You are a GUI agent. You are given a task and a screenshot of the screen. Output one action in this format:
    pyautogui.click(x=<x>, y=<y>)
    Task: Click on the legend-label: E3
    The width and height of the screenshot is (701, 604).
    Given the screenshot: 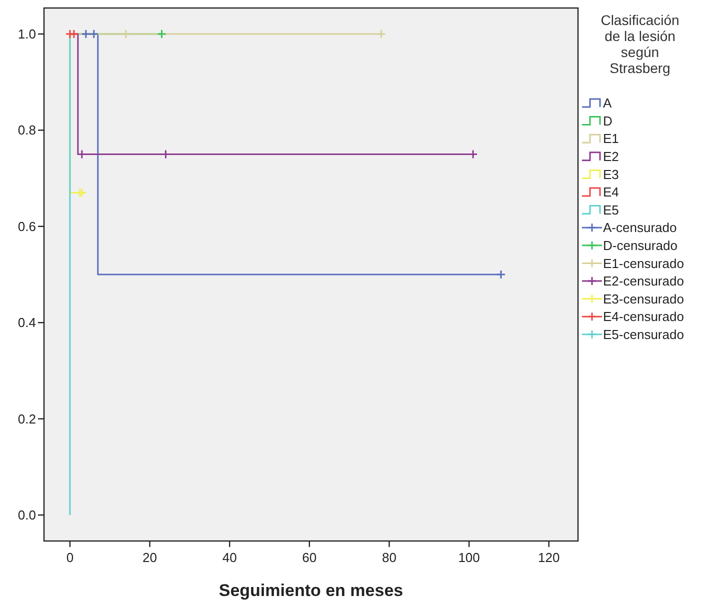 What is the action you would take?
    pyautogui.click(x=611, y=174)
    